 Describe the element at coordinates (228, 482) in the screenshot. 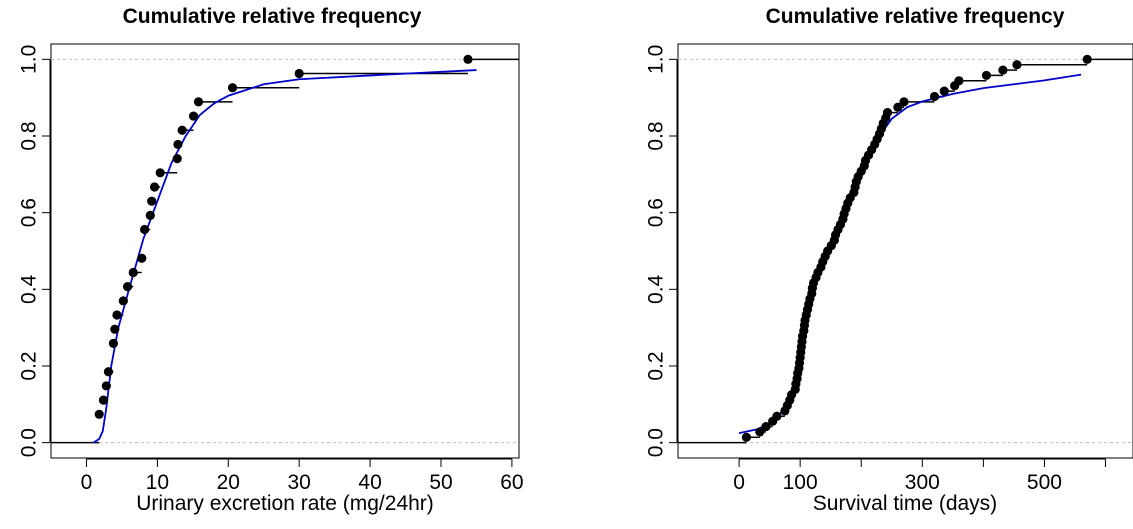

I see `left-x-tick-label: 20` at that location.